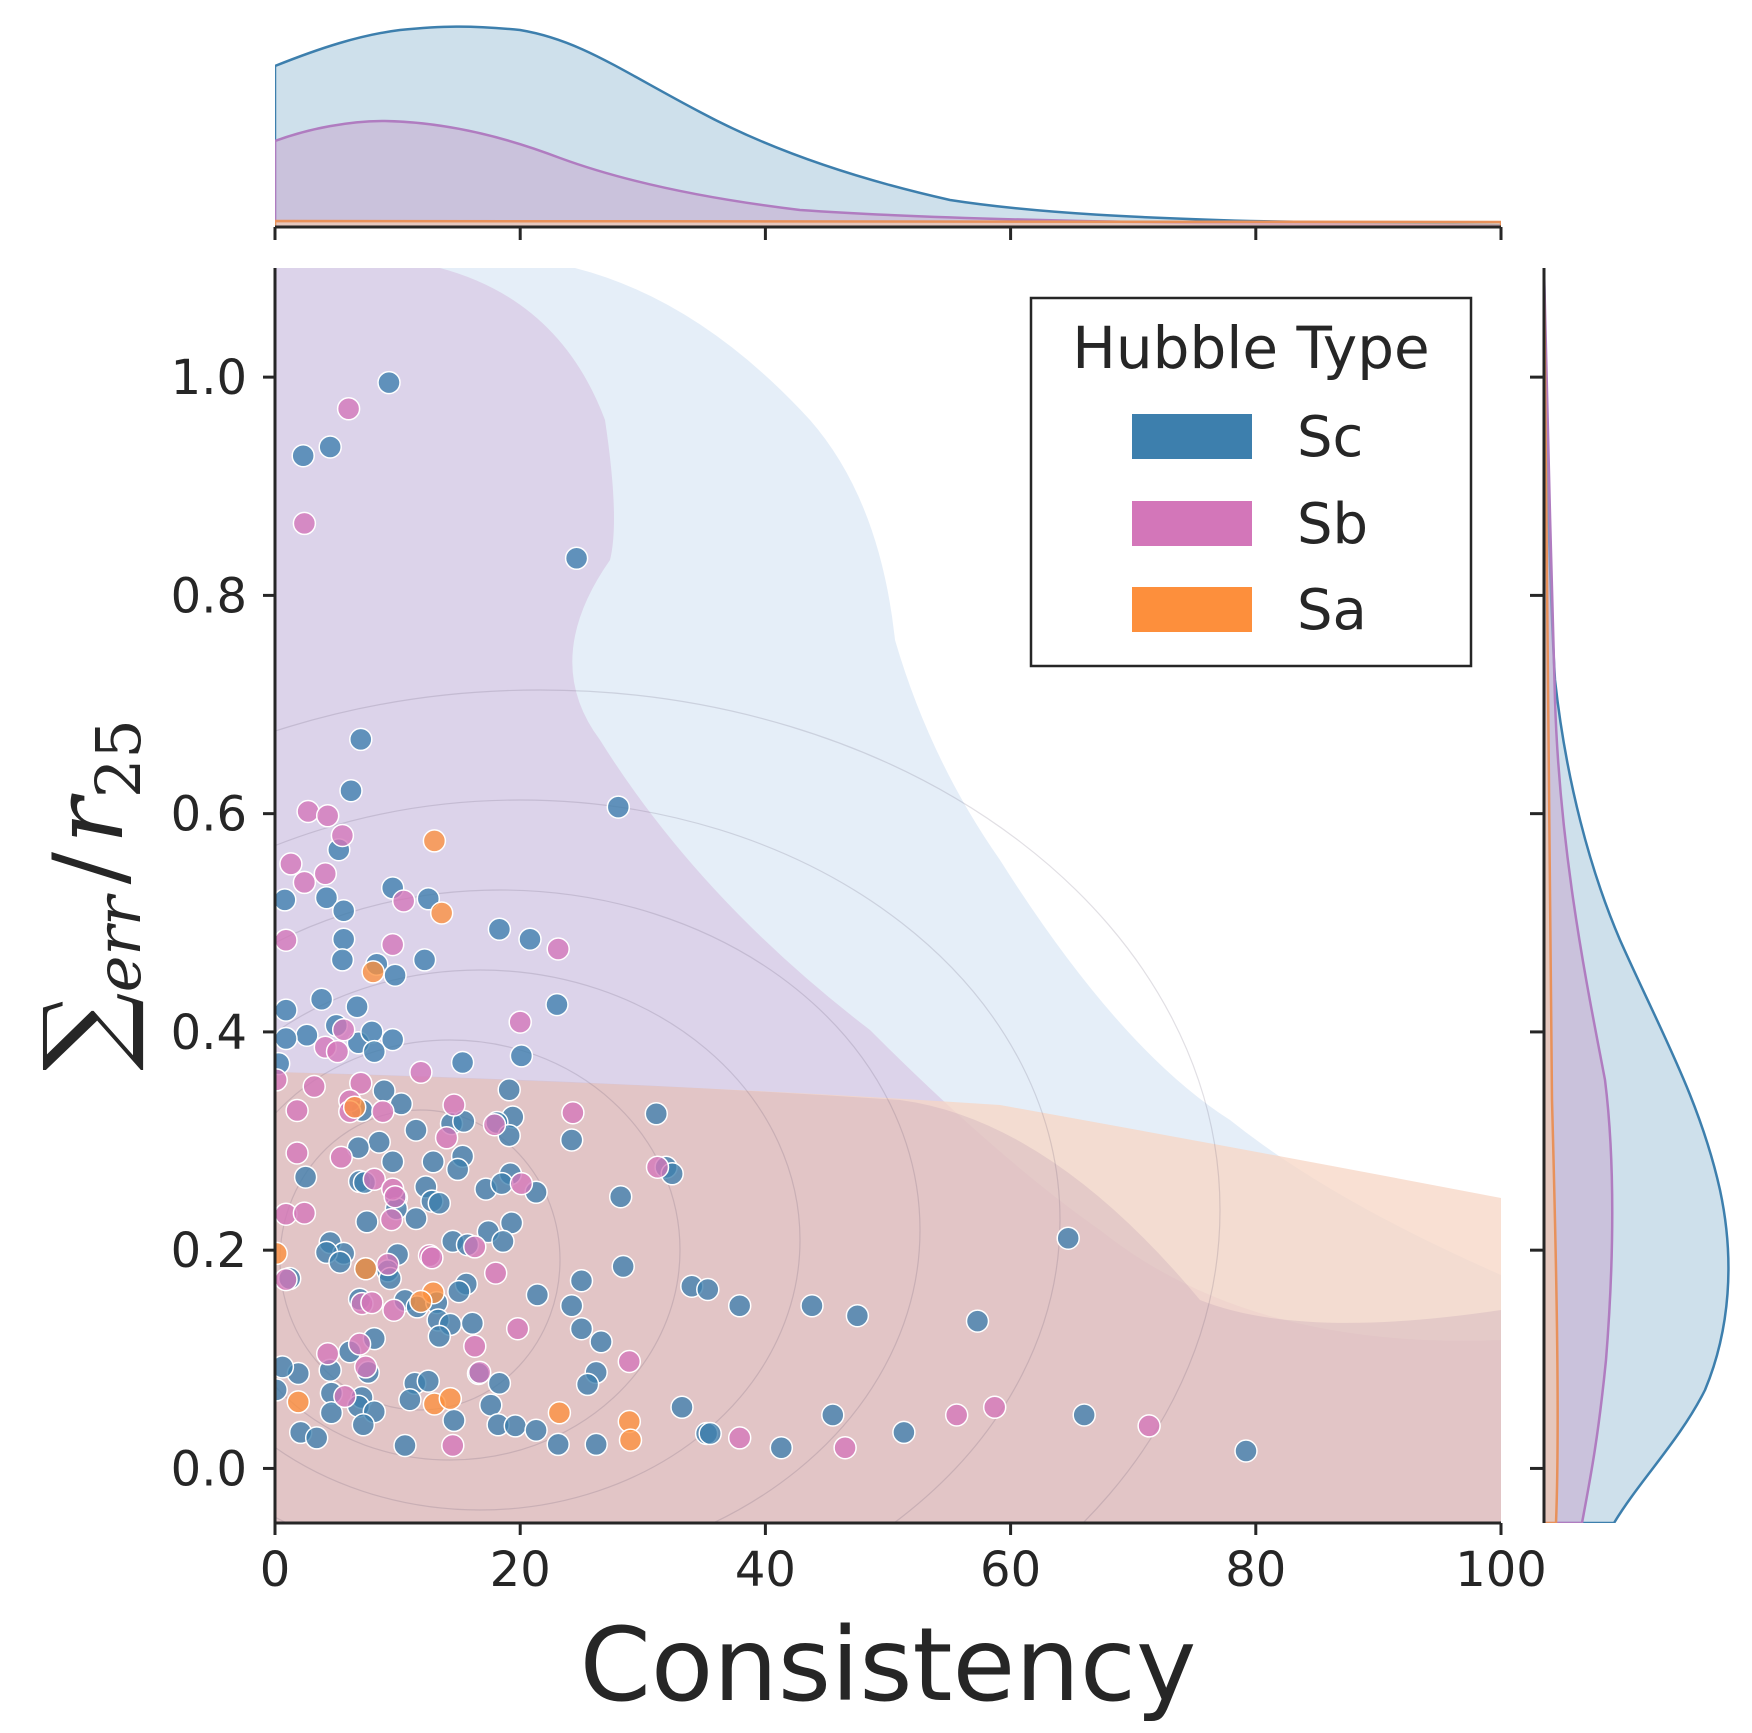 The height and width of the screenshot is (1733, 1752). What do you see at coordinates (275, 1570) in the screenshot?
I see `x-tick-label: 0` at bounding box center [275, 1570].